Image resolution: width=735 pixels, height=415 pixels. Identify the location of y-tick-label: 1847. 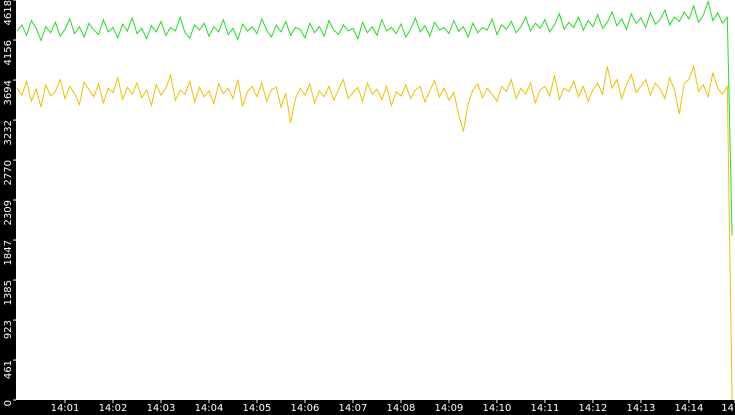
(8, 252).